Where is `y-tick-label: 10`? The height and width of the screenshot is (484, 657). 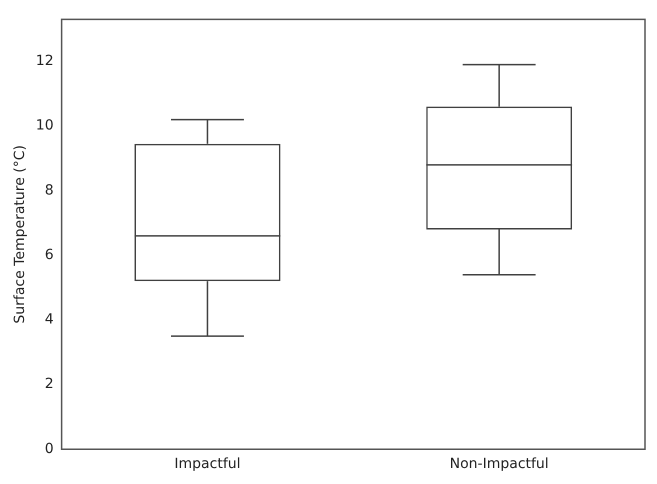
y-tick-label: 10 is located at coordinates (45, 126).